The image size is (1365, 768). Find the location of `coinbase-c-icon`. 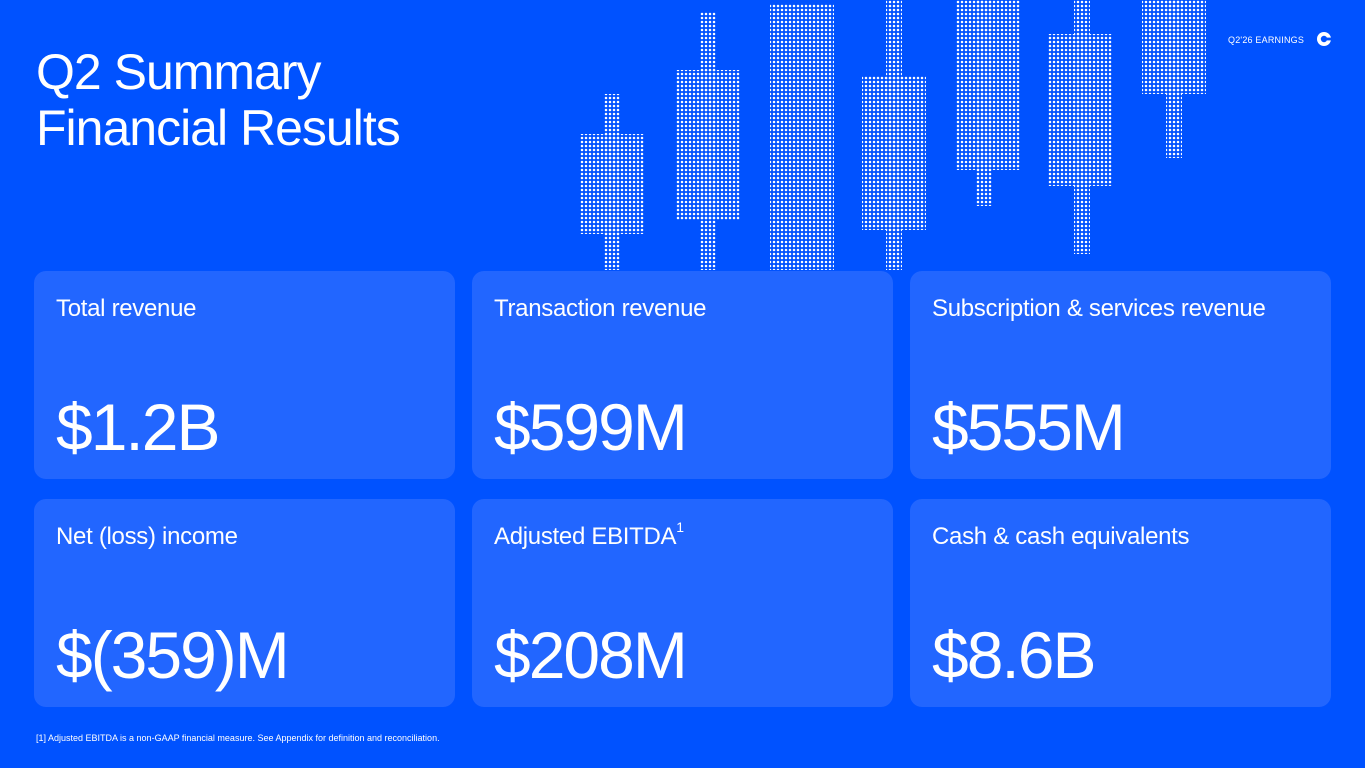

coinbase-c-icon is located at coordinates (1324, 39).